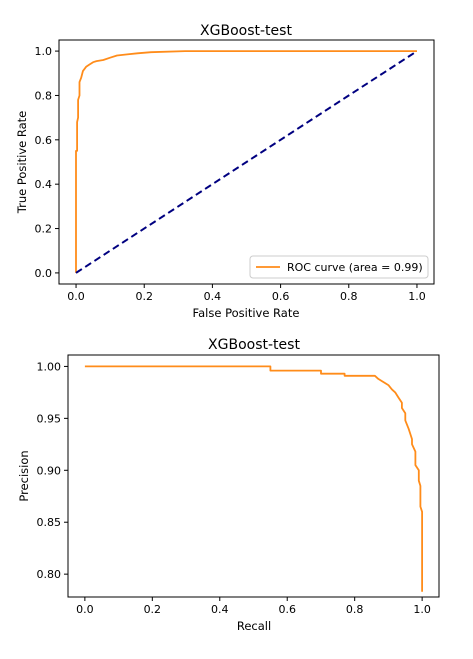  I want to click on pr-y-tick-label: 0.90, so click(49, 470).